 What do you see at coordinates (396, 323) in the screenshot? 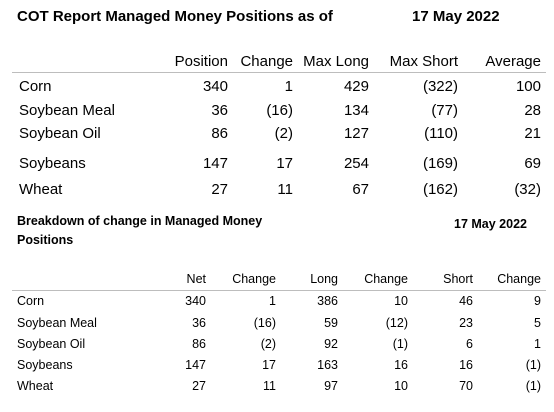
I see `cell: (12)` at bounding box center [396, 323].